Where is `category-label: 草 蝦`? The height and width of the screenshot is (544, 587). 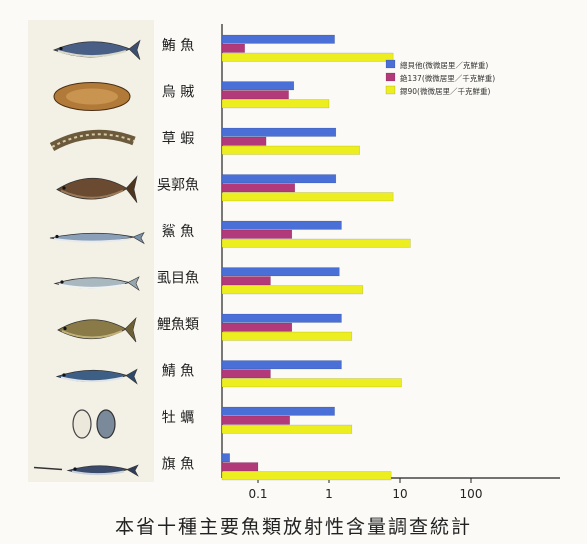
category-label: 草 蝦 is located at coordinates (178, 139).